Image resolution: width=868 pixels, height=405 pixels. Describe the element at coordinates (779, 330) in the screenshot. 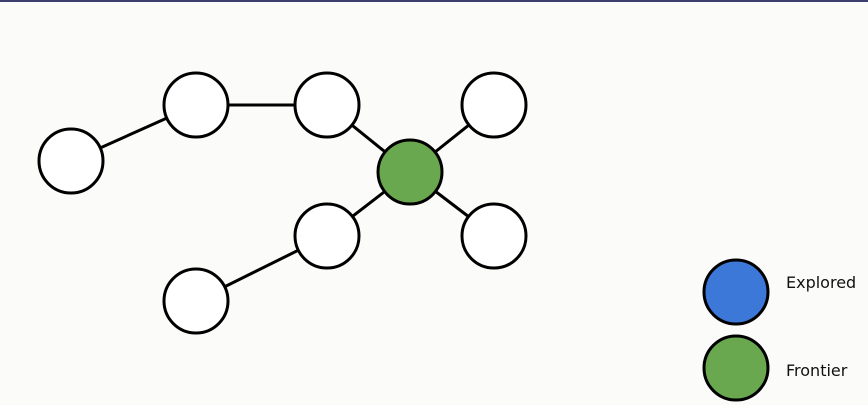

I see `legend: Explored Frontier` at that location.